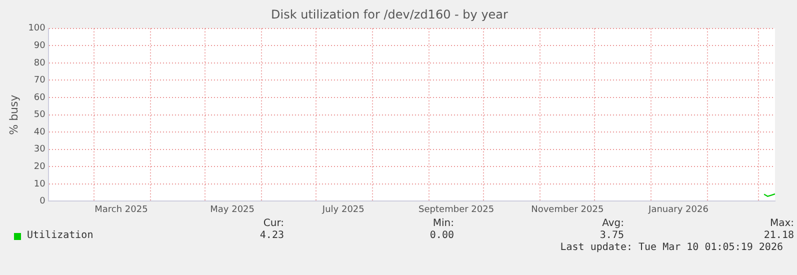  What do you see at coordinates (342, 209) in the screenshot?
I see `x-tick-label: July 2025` at bounding box center [342, 209].